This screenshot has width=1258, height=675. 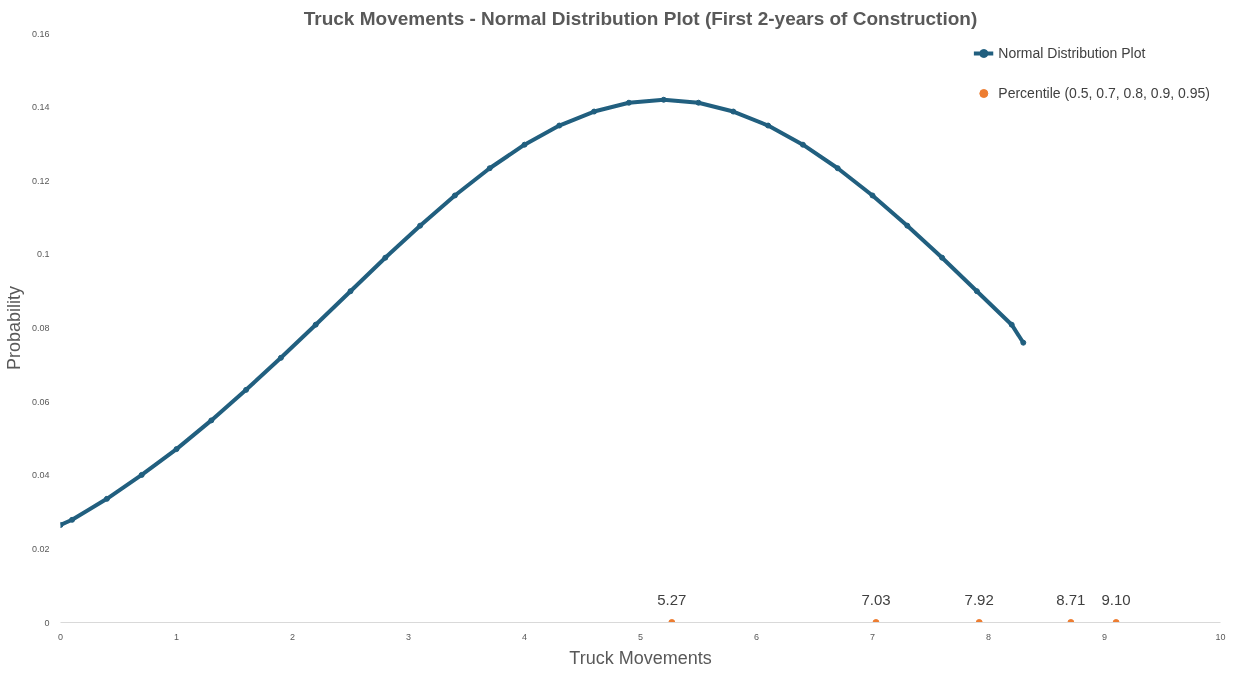 I want to click on x-tick-label: 6, so click(x=757, y=636).